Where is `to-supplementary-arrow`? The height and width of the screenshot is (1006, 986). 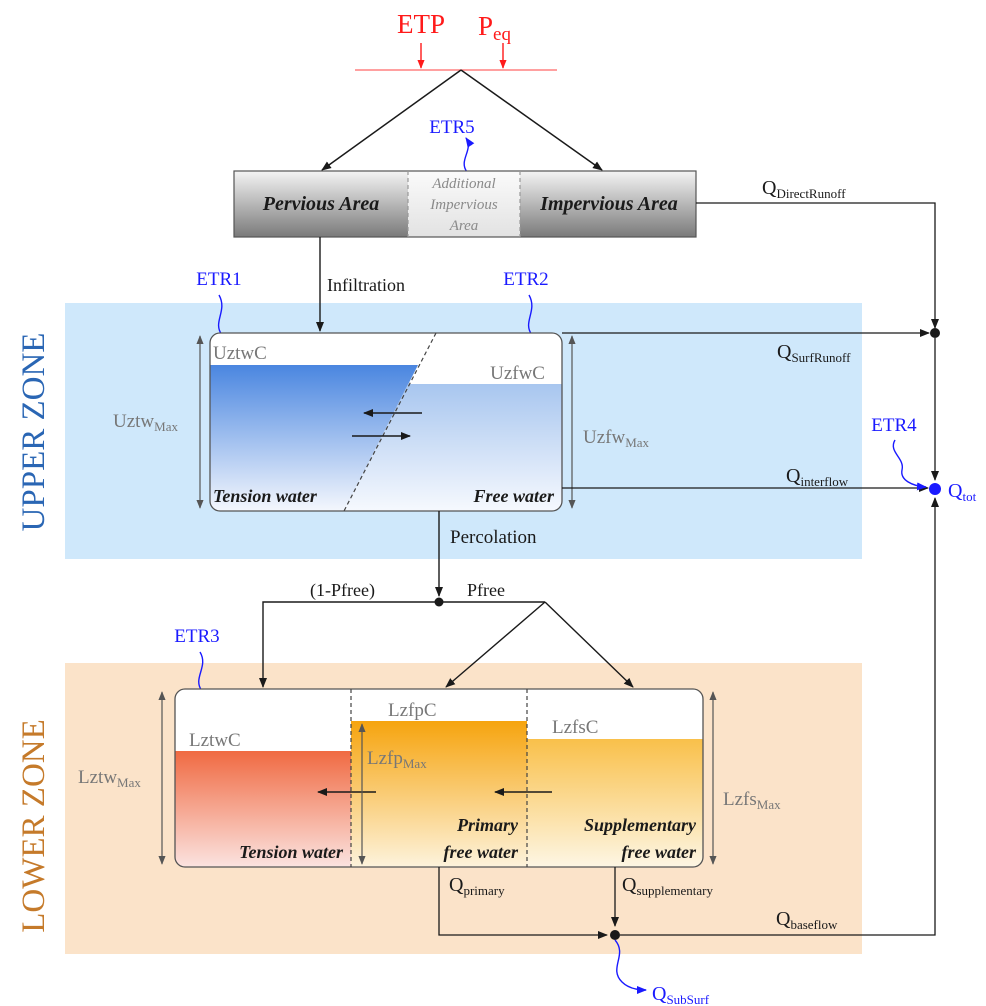
to-supplementary-arrow is located at coordinates (589, 644).